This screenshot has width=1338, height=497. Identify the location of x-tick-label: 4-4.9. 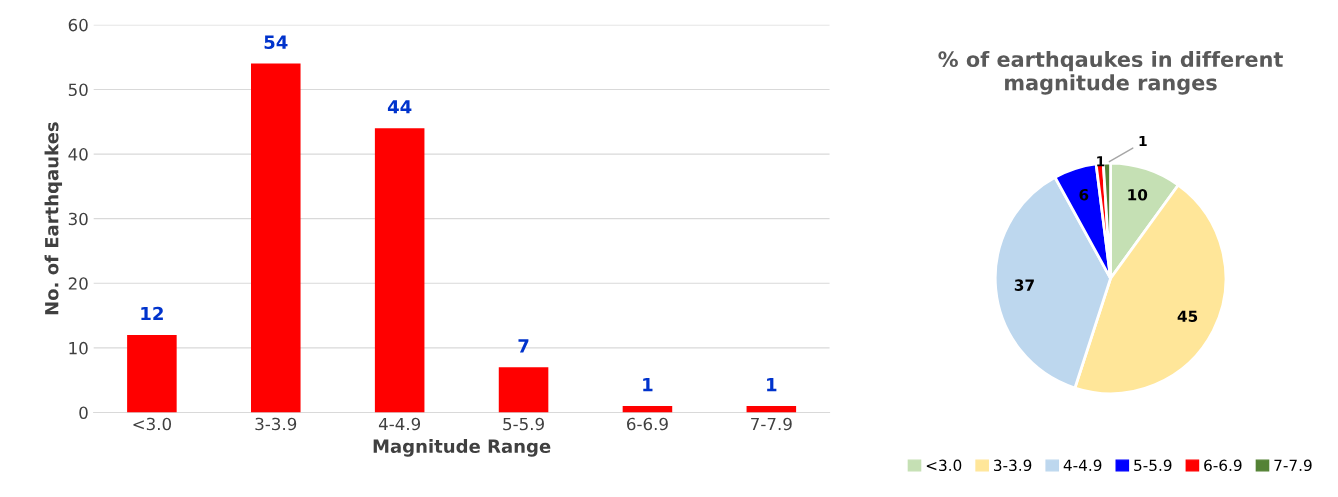
(399, 424).